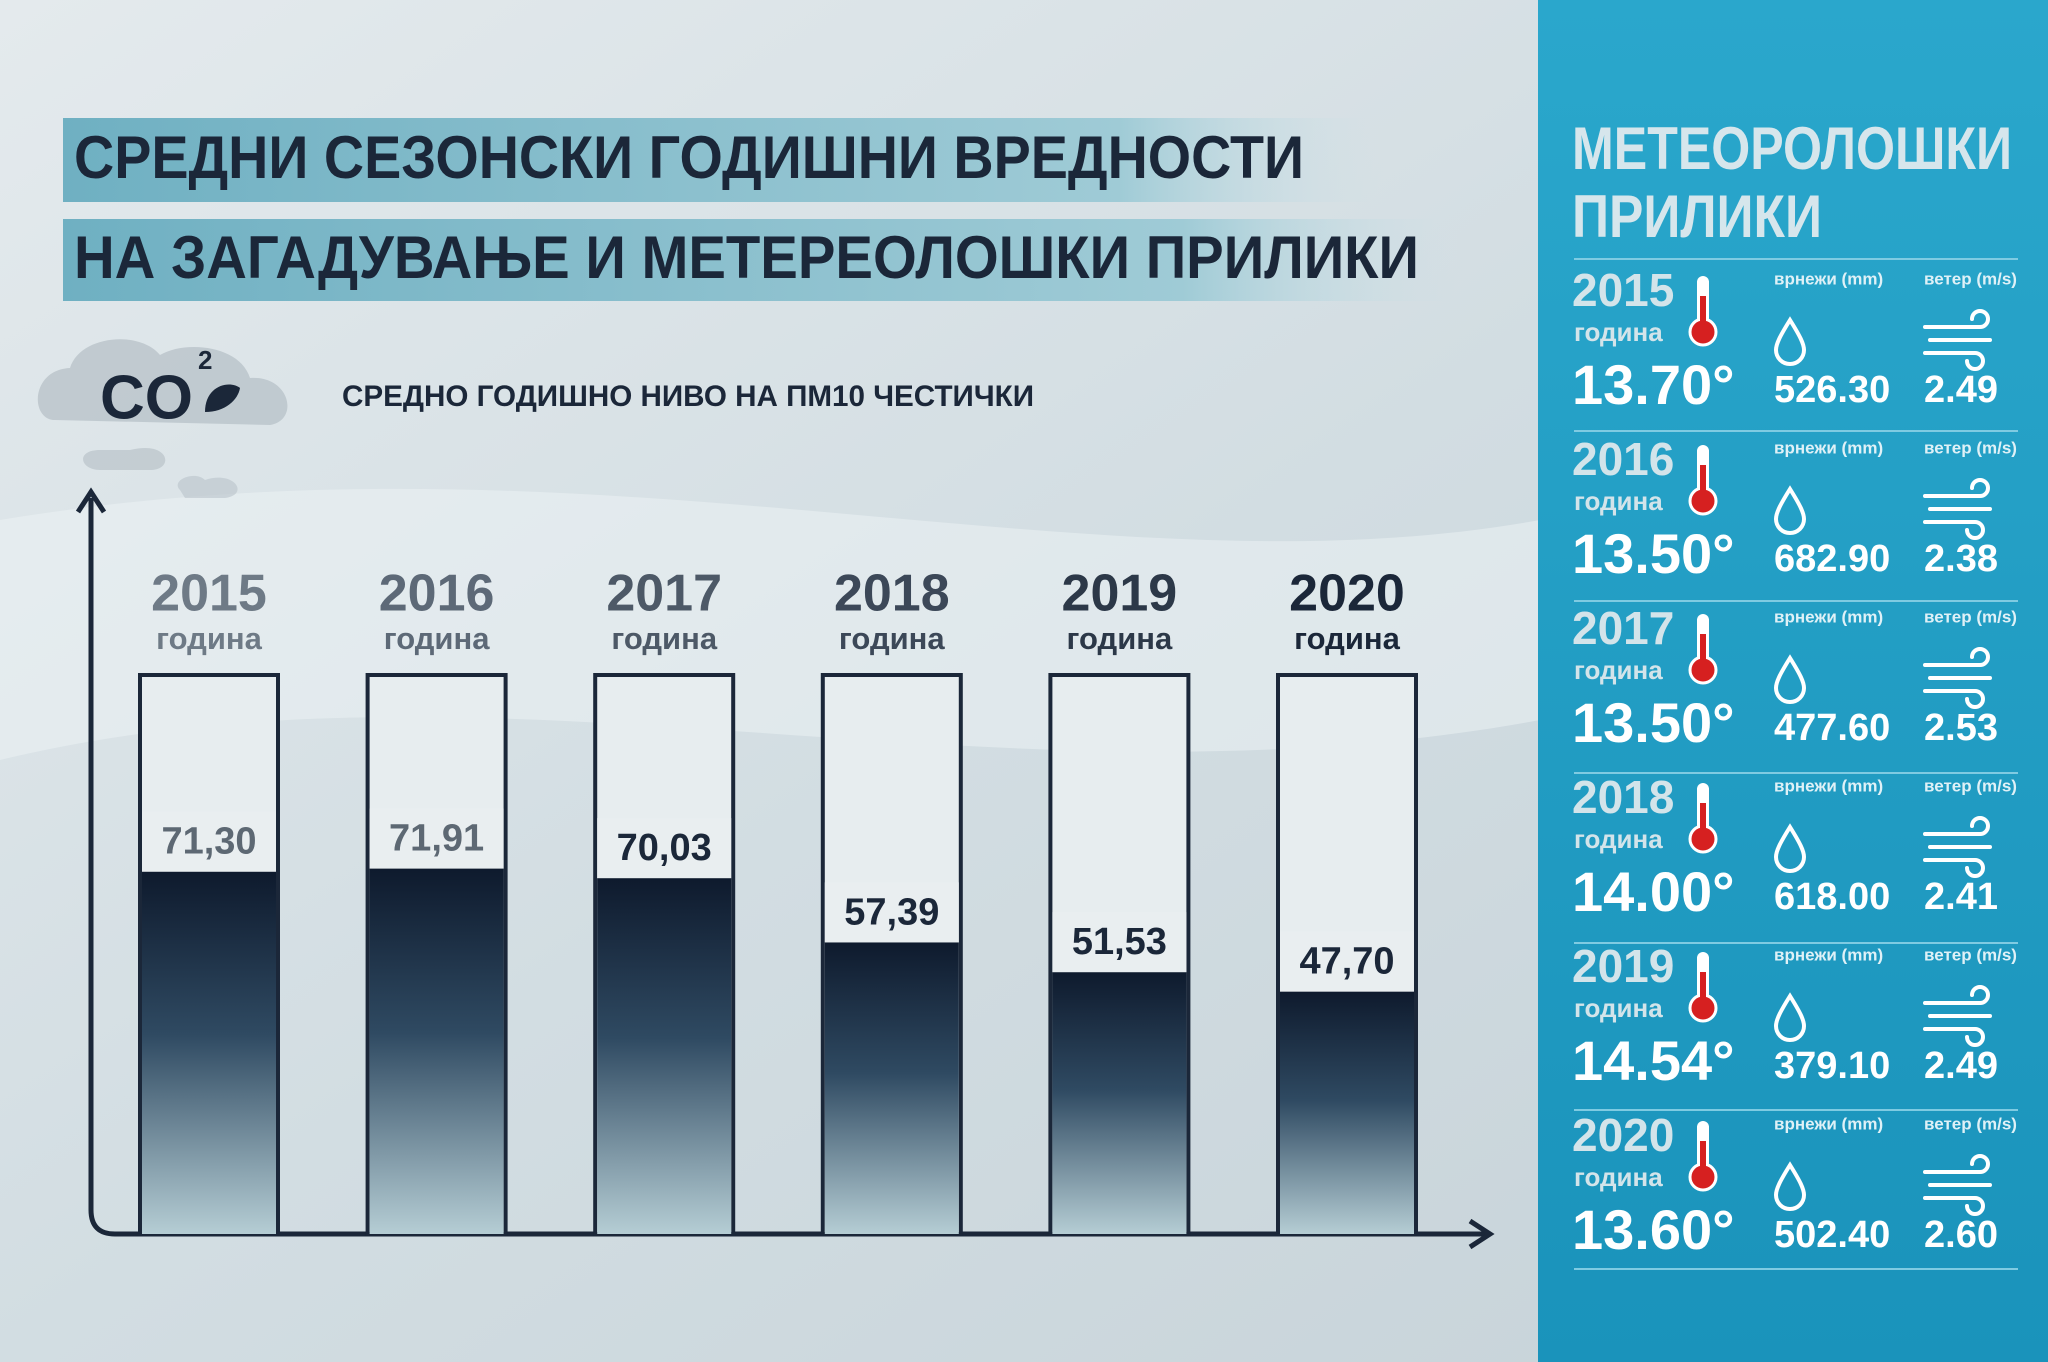  What do you see at coordinates (1623, 459) in the screenshot?
I see `meteo-year: 2016` at bounding box center [1623, 459].